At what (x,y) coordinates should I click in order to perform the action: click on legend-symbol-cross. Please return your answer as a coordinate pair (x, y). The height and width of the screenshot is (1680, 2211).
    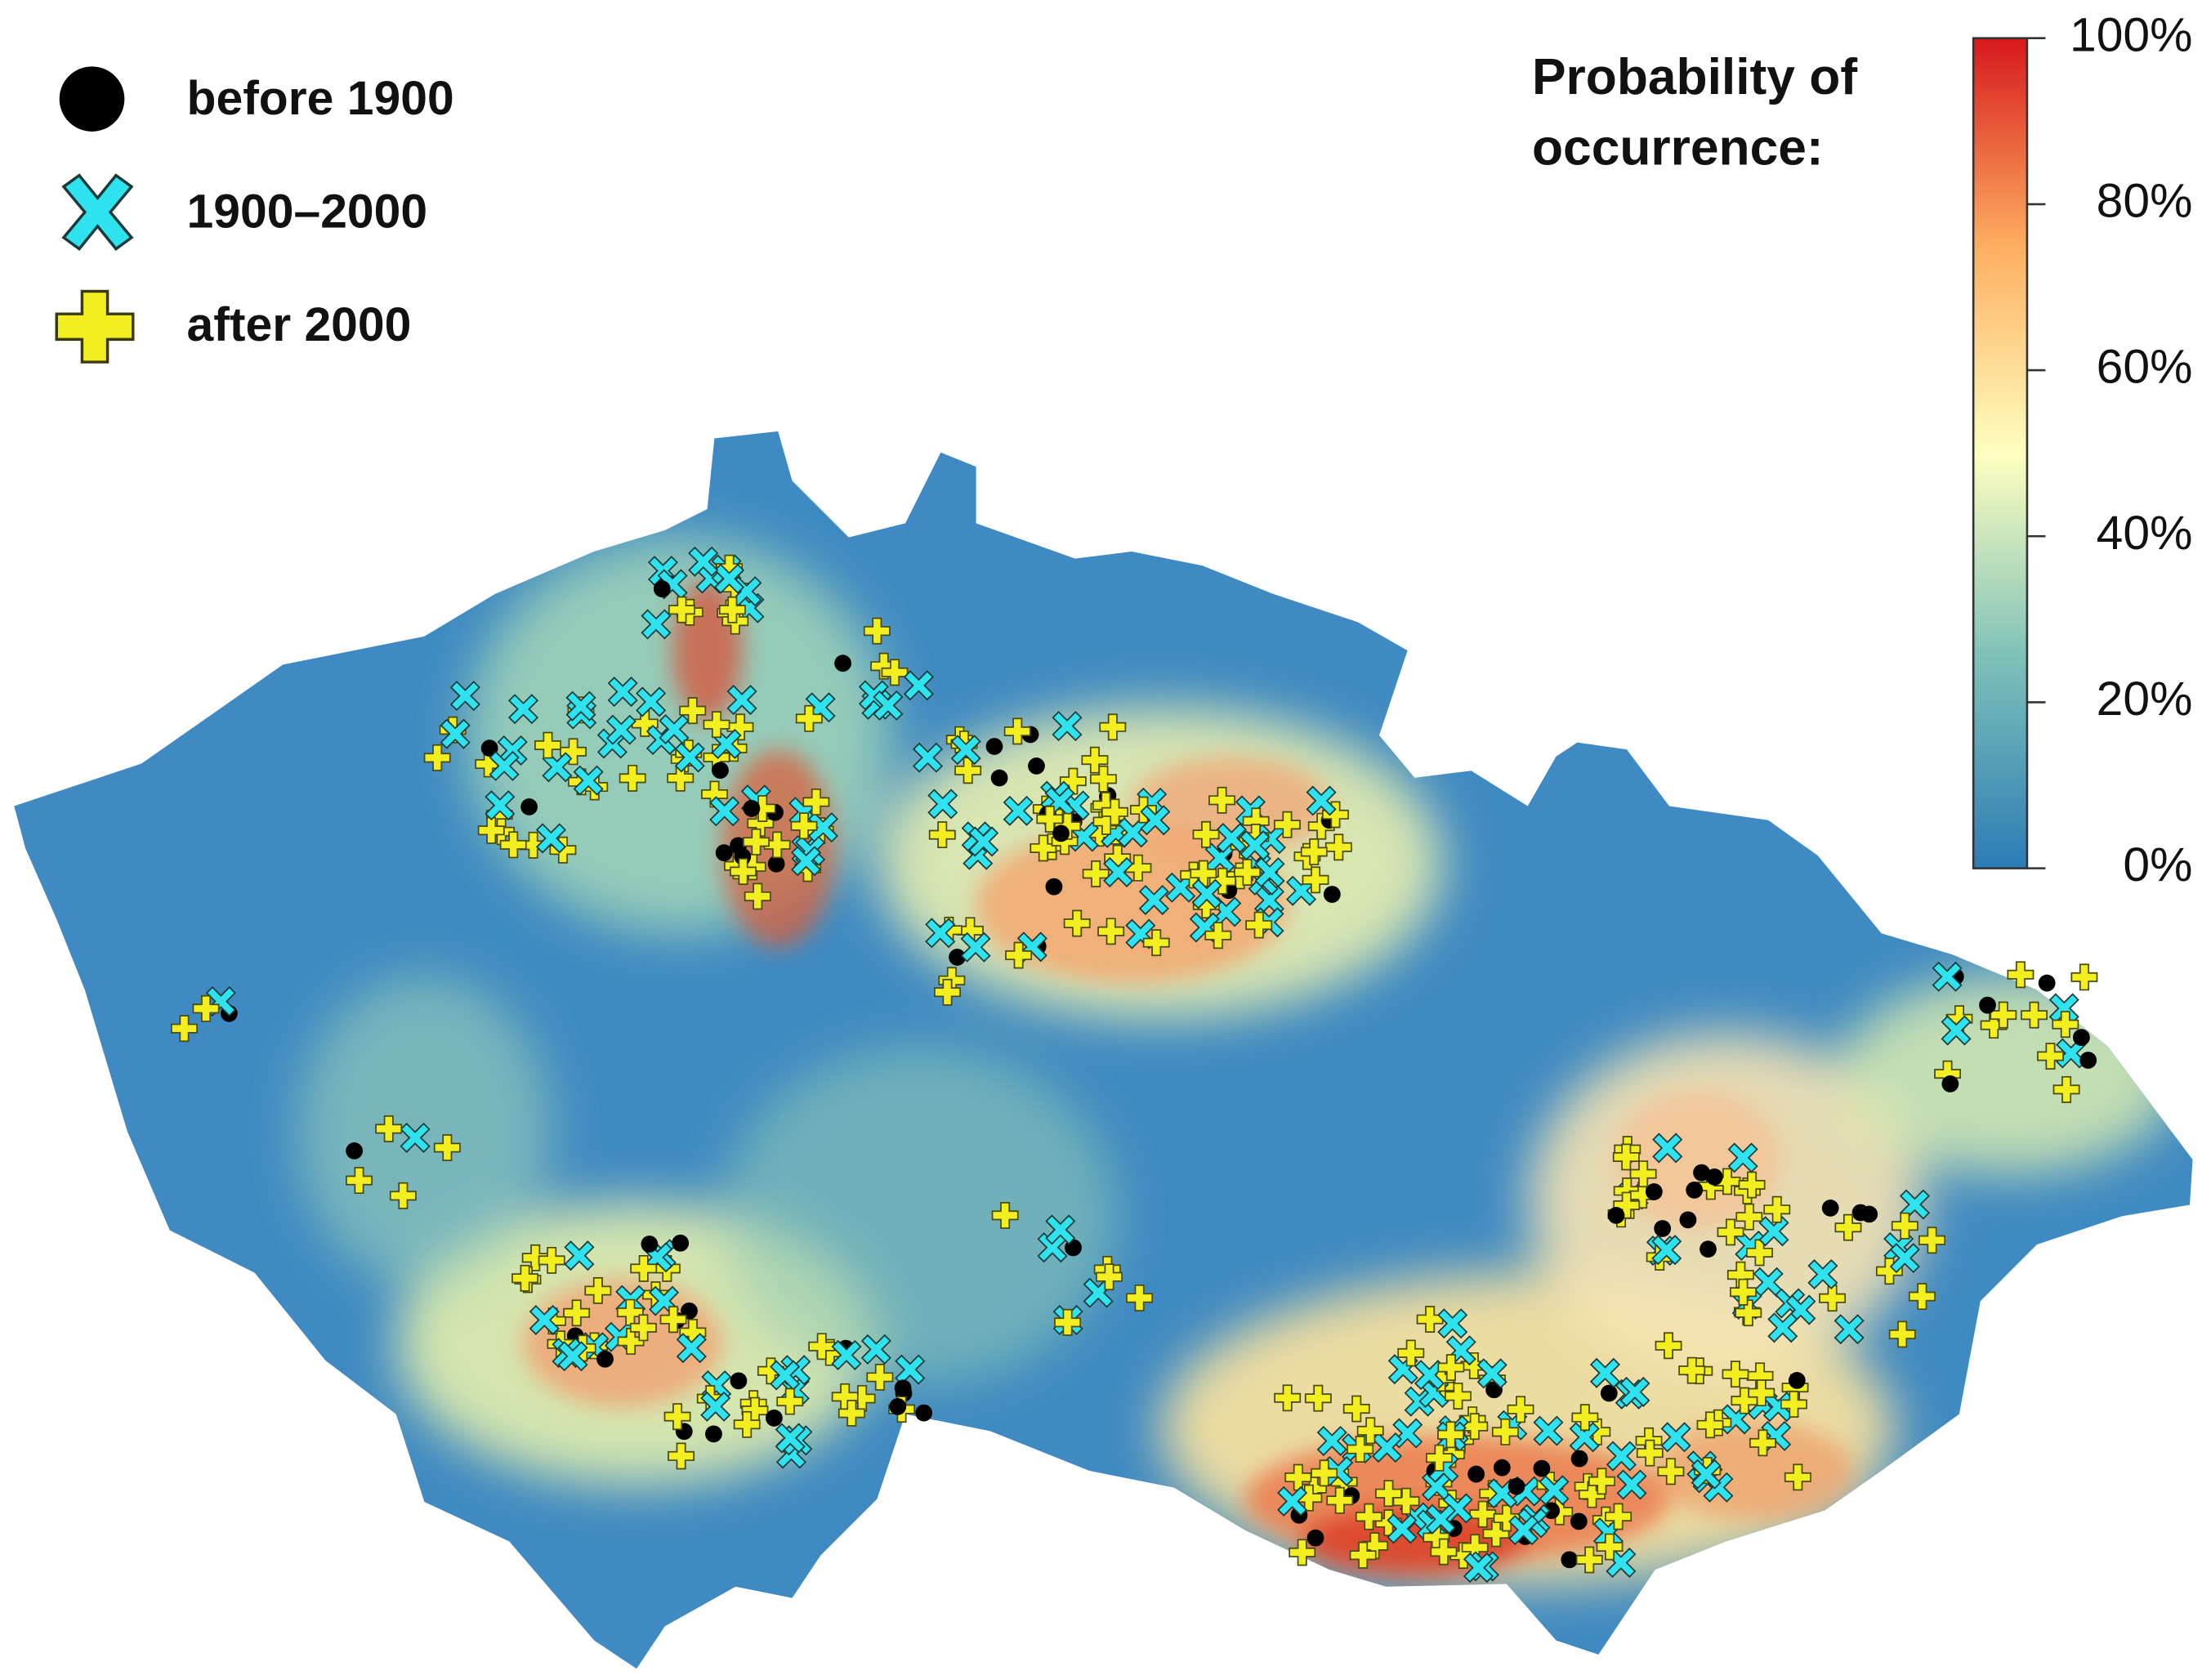
    Looking at the image, I should click on (97, 212).